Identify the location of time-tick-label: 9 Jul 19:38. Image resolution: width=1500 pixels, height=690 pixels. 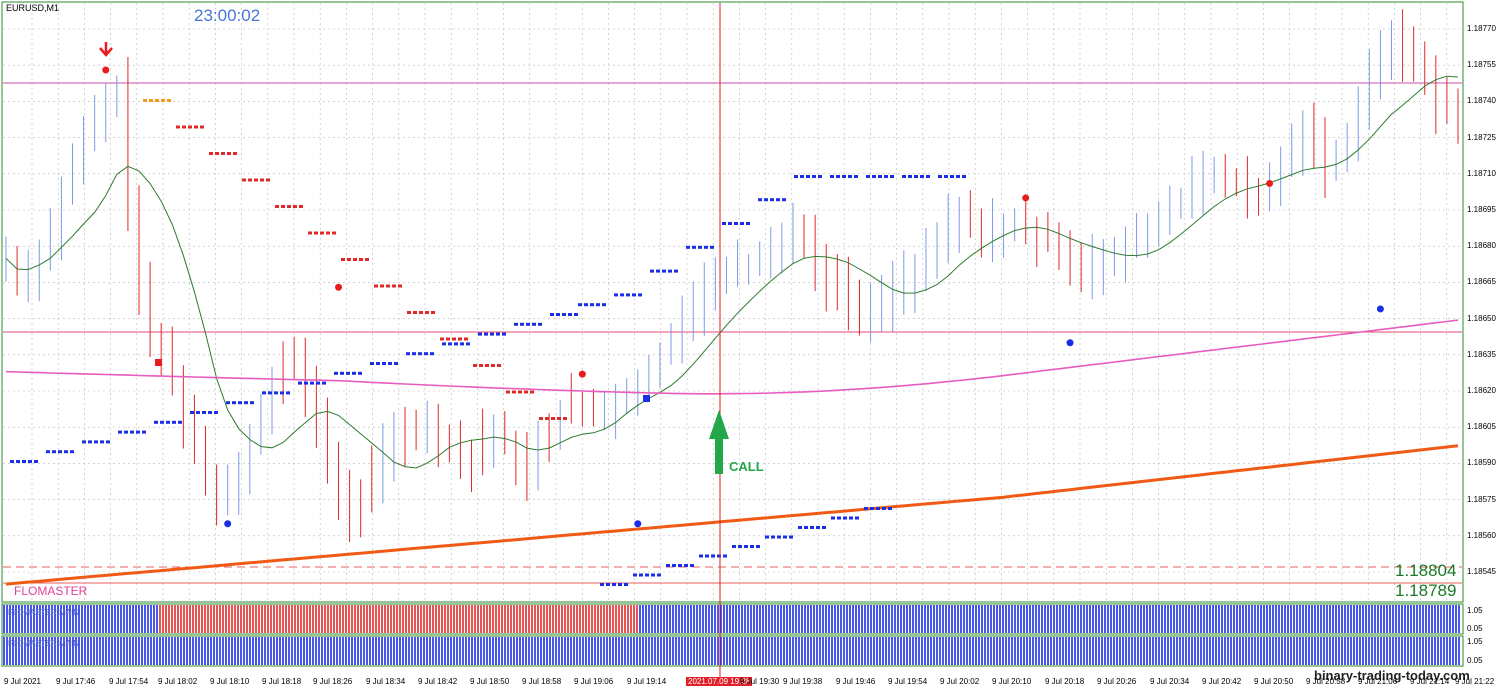
(803, 681).